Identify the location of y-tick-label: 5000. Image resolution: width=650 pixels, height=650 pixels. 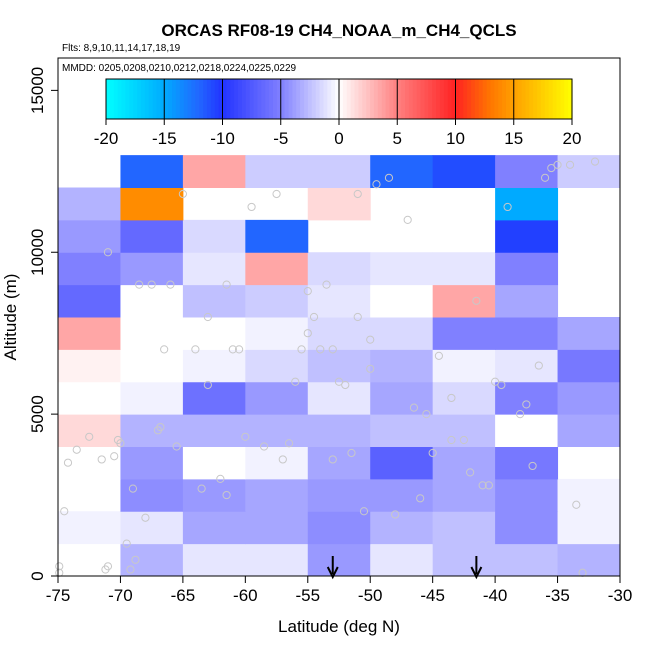
(37, 414).